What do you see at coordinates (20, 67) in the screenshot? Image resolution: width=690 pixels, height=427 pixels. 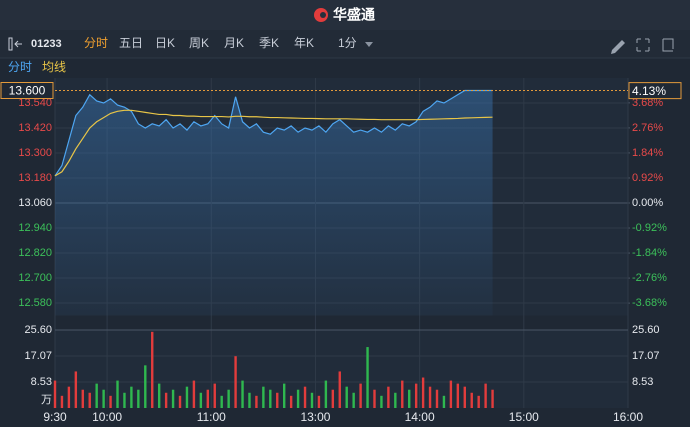 I see `legend-item: 分时` at bounding box center [20, 67].